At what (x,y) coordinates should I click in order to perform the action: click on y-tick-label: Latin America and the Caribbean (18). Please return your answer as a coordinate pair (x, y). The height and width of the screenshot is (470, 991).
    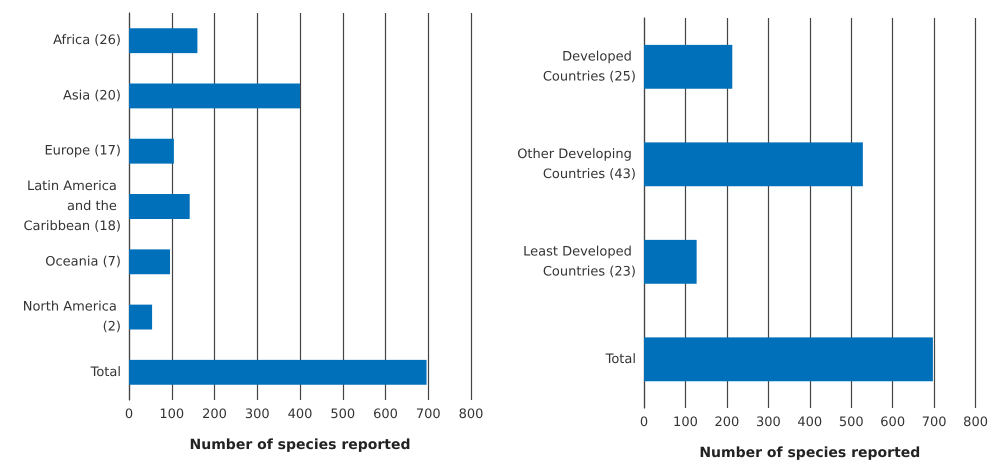
    Looking at the image, I should click on (72, 206).